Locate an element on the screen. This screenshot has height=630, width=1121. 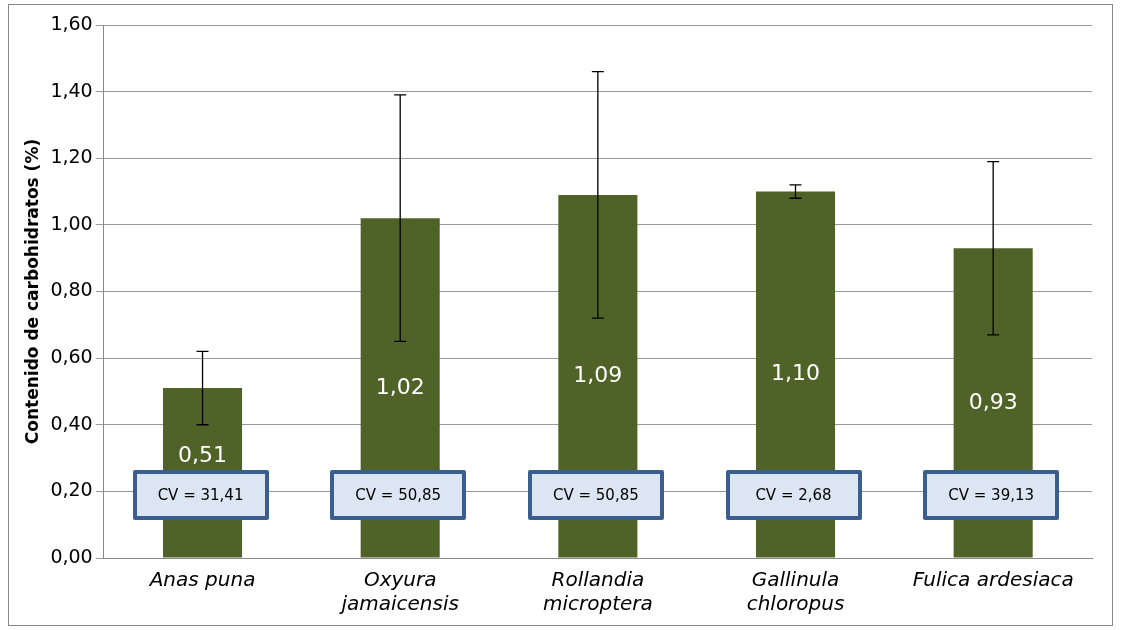
label-box: CV = 2,68 is located at coordinates (793, 495).